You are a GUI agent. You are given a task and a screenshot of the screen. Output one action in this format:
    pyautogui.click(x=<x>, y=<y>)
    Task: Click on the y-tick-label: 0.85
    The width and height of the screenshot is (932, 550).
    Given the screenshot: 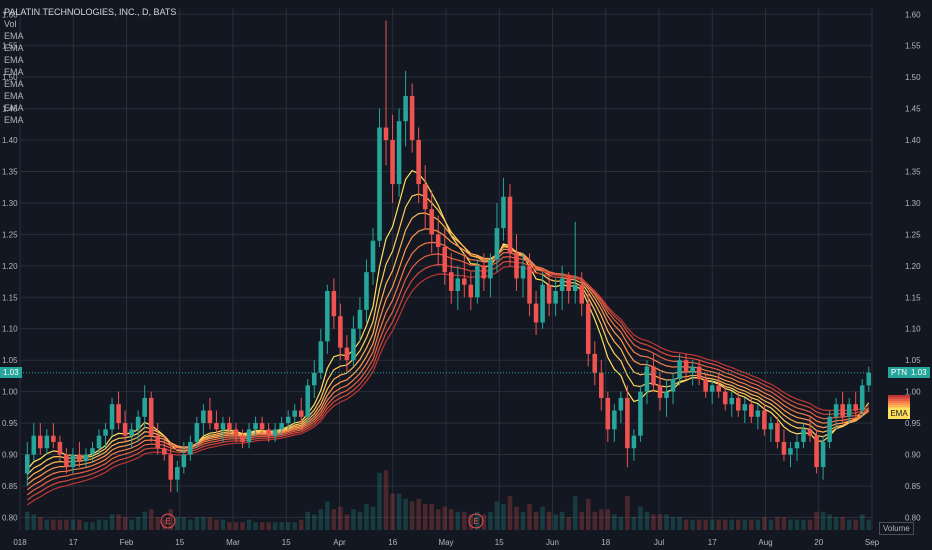 What is the action you would take?
    pyautogui.click(x=10, y=486)
    